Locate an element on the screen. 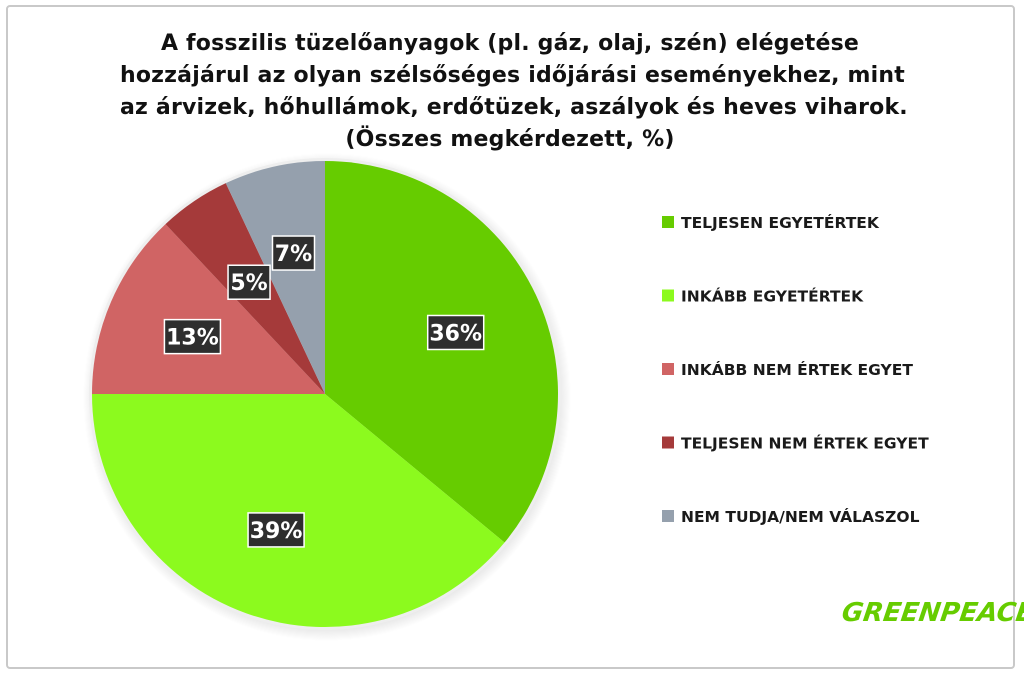  chart-title-line-4: (Összes megkérdezett, %) is located at coordinates (510, 139).